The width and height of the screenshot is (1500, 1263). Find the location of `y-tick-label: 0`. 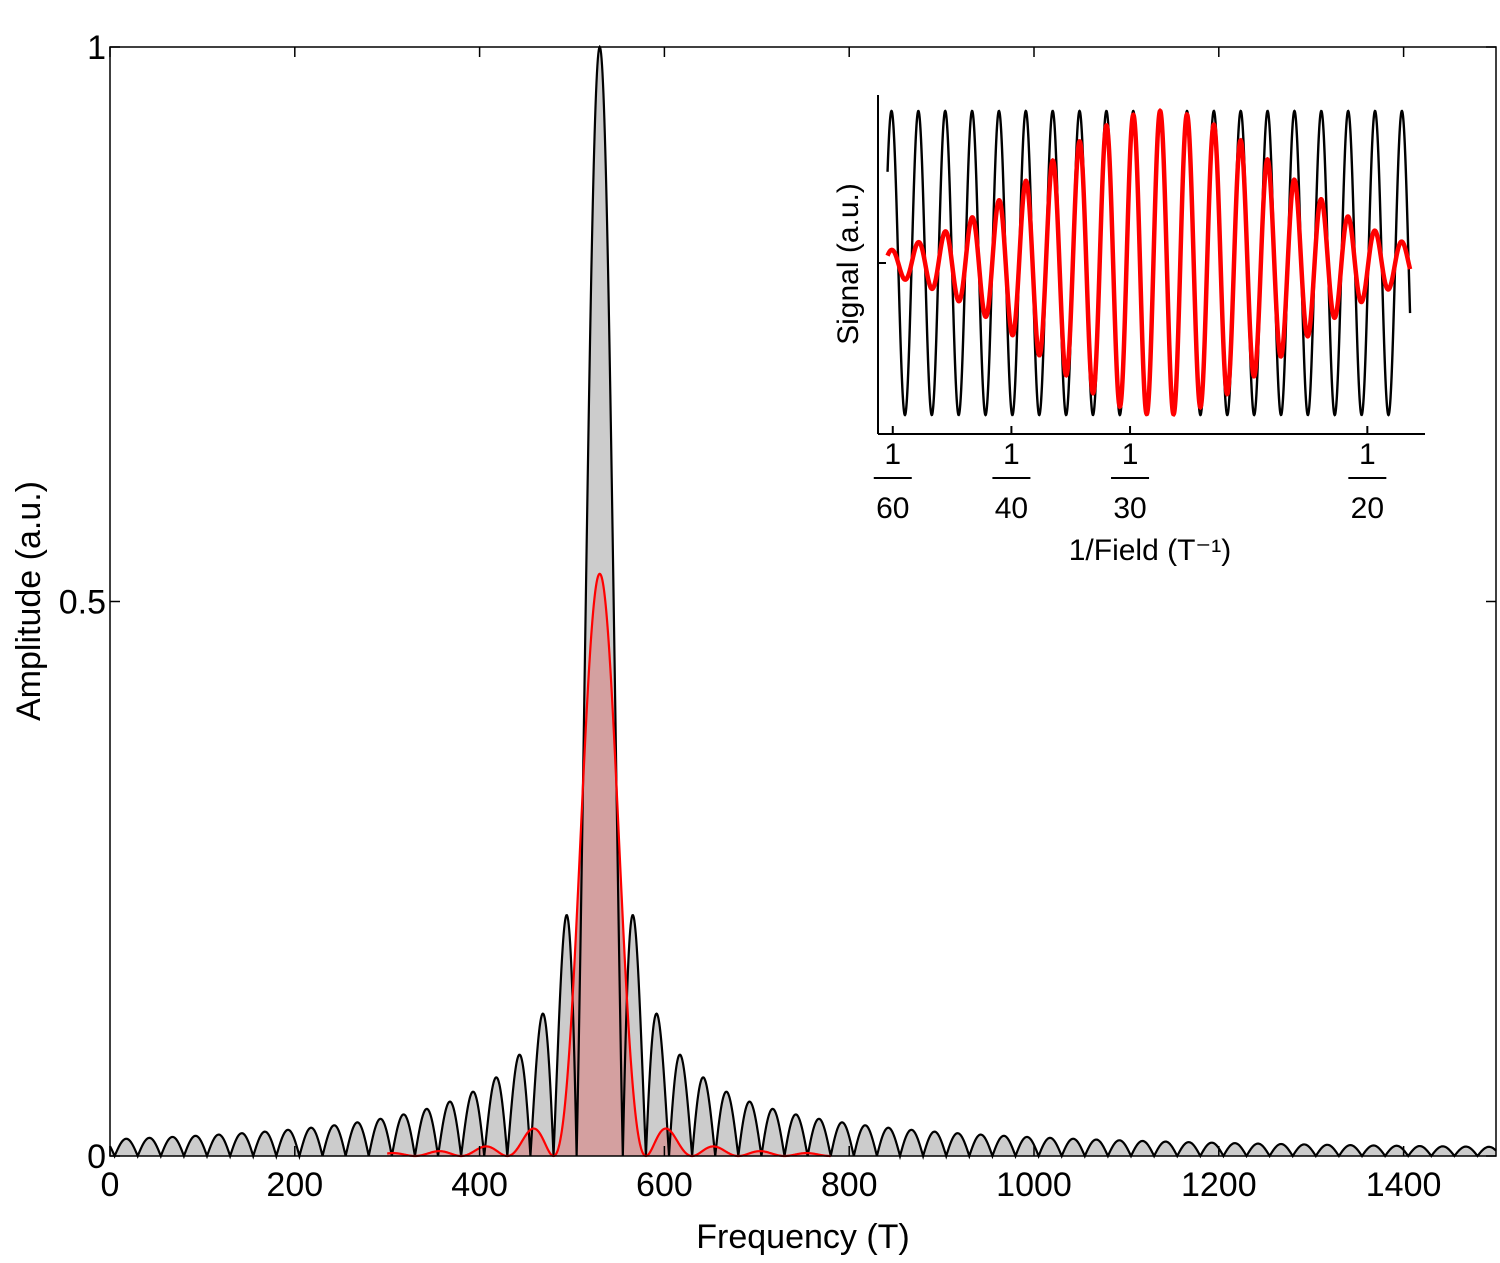

y-tick-label: 0 is located at coordinates (96, 1157).